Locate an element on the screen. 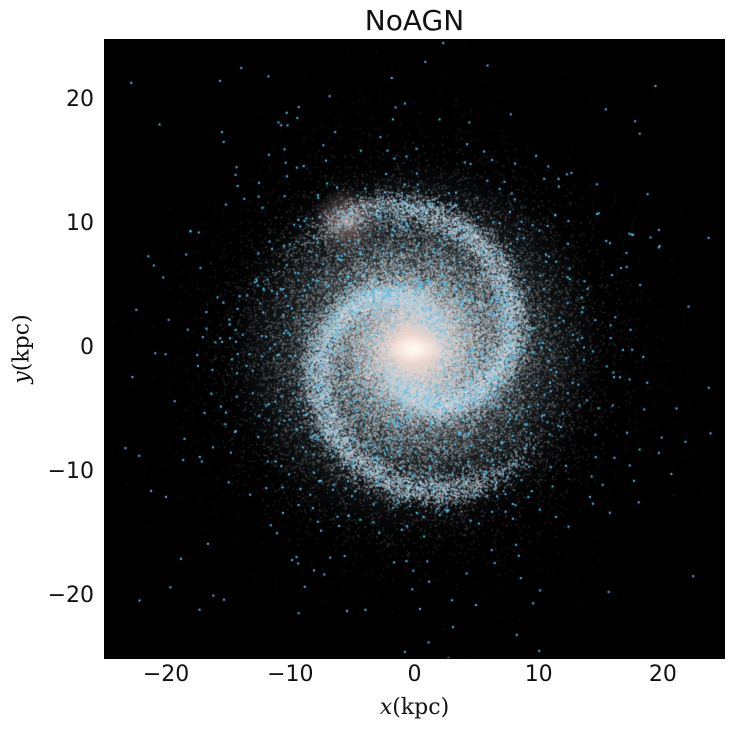 This screenshot has width=734, height=735. y-axis-unit: (kpc) is located at coordinates (22, 343).